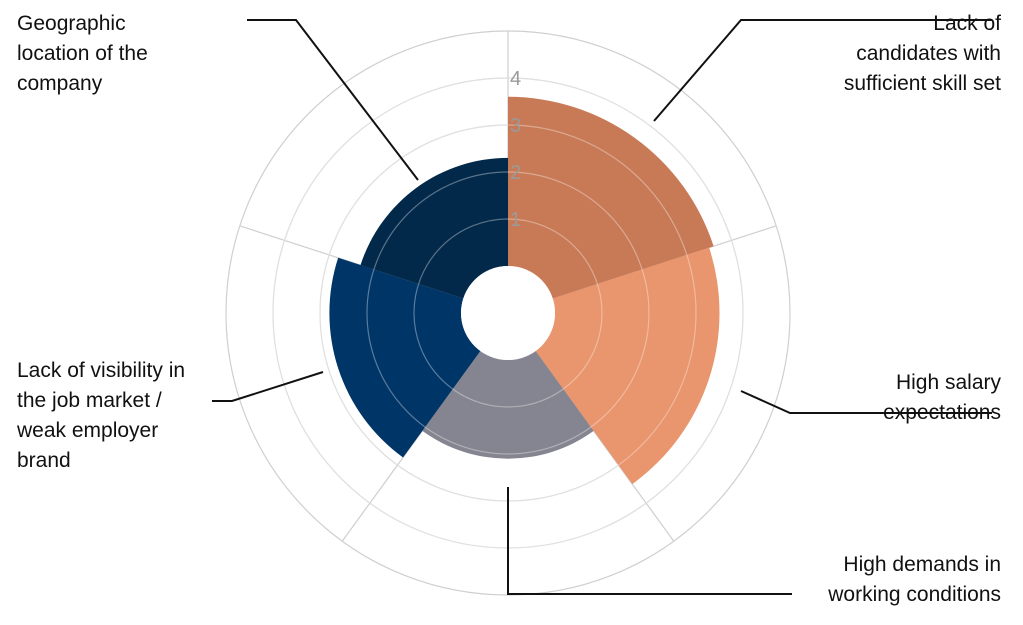  Describe the element at coordinates (515, 220) in the screenshot. I see `radial-tick-label: 1` at that location.